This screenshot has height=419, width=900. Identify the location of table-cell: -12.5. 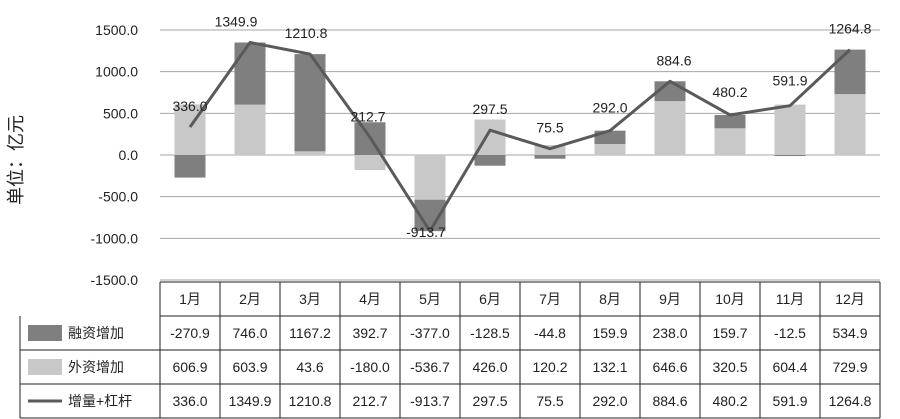
(790, 333).